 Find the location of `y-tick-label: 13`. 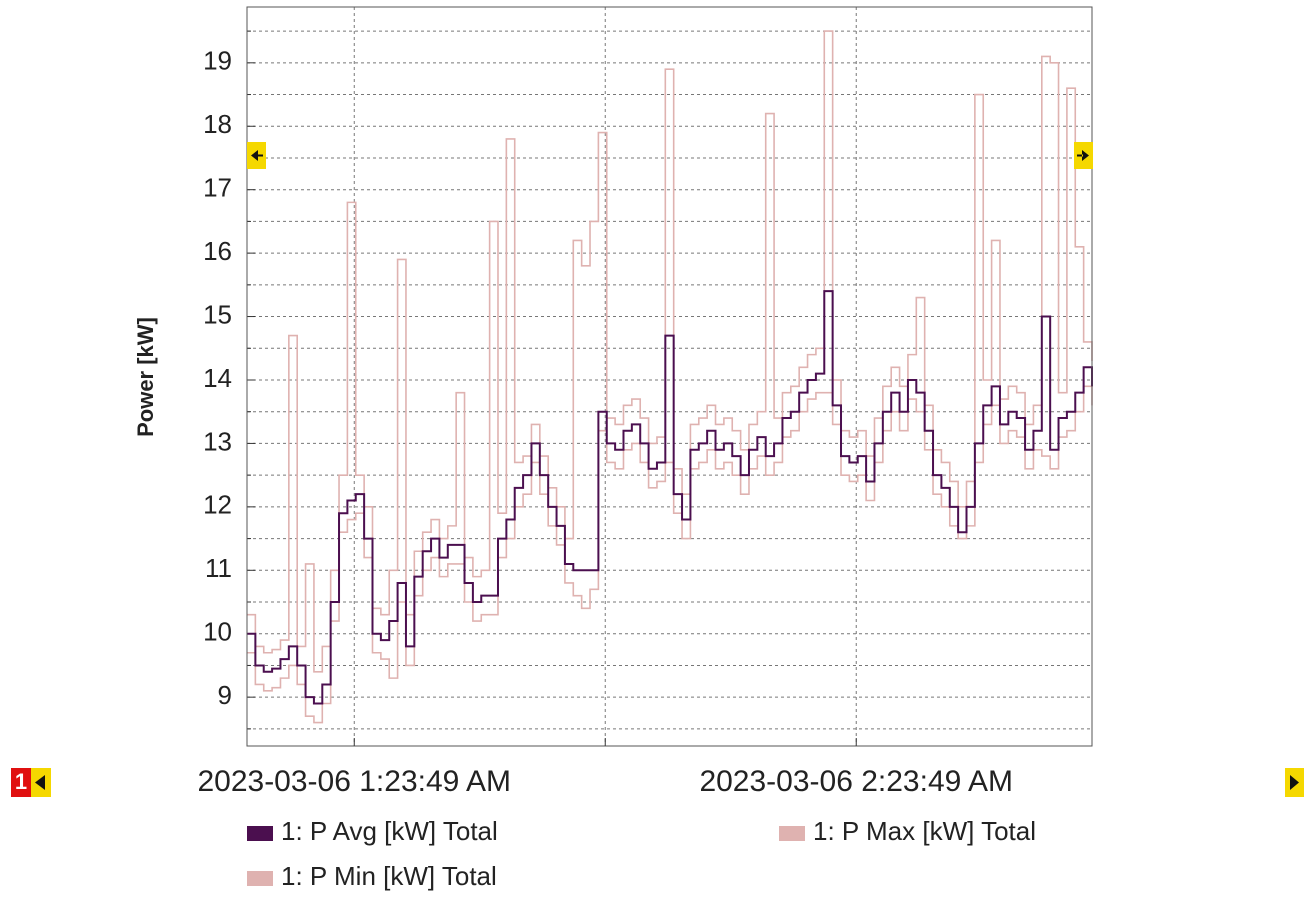

y-tick-label: 13 is located at coordinates (217, 441).